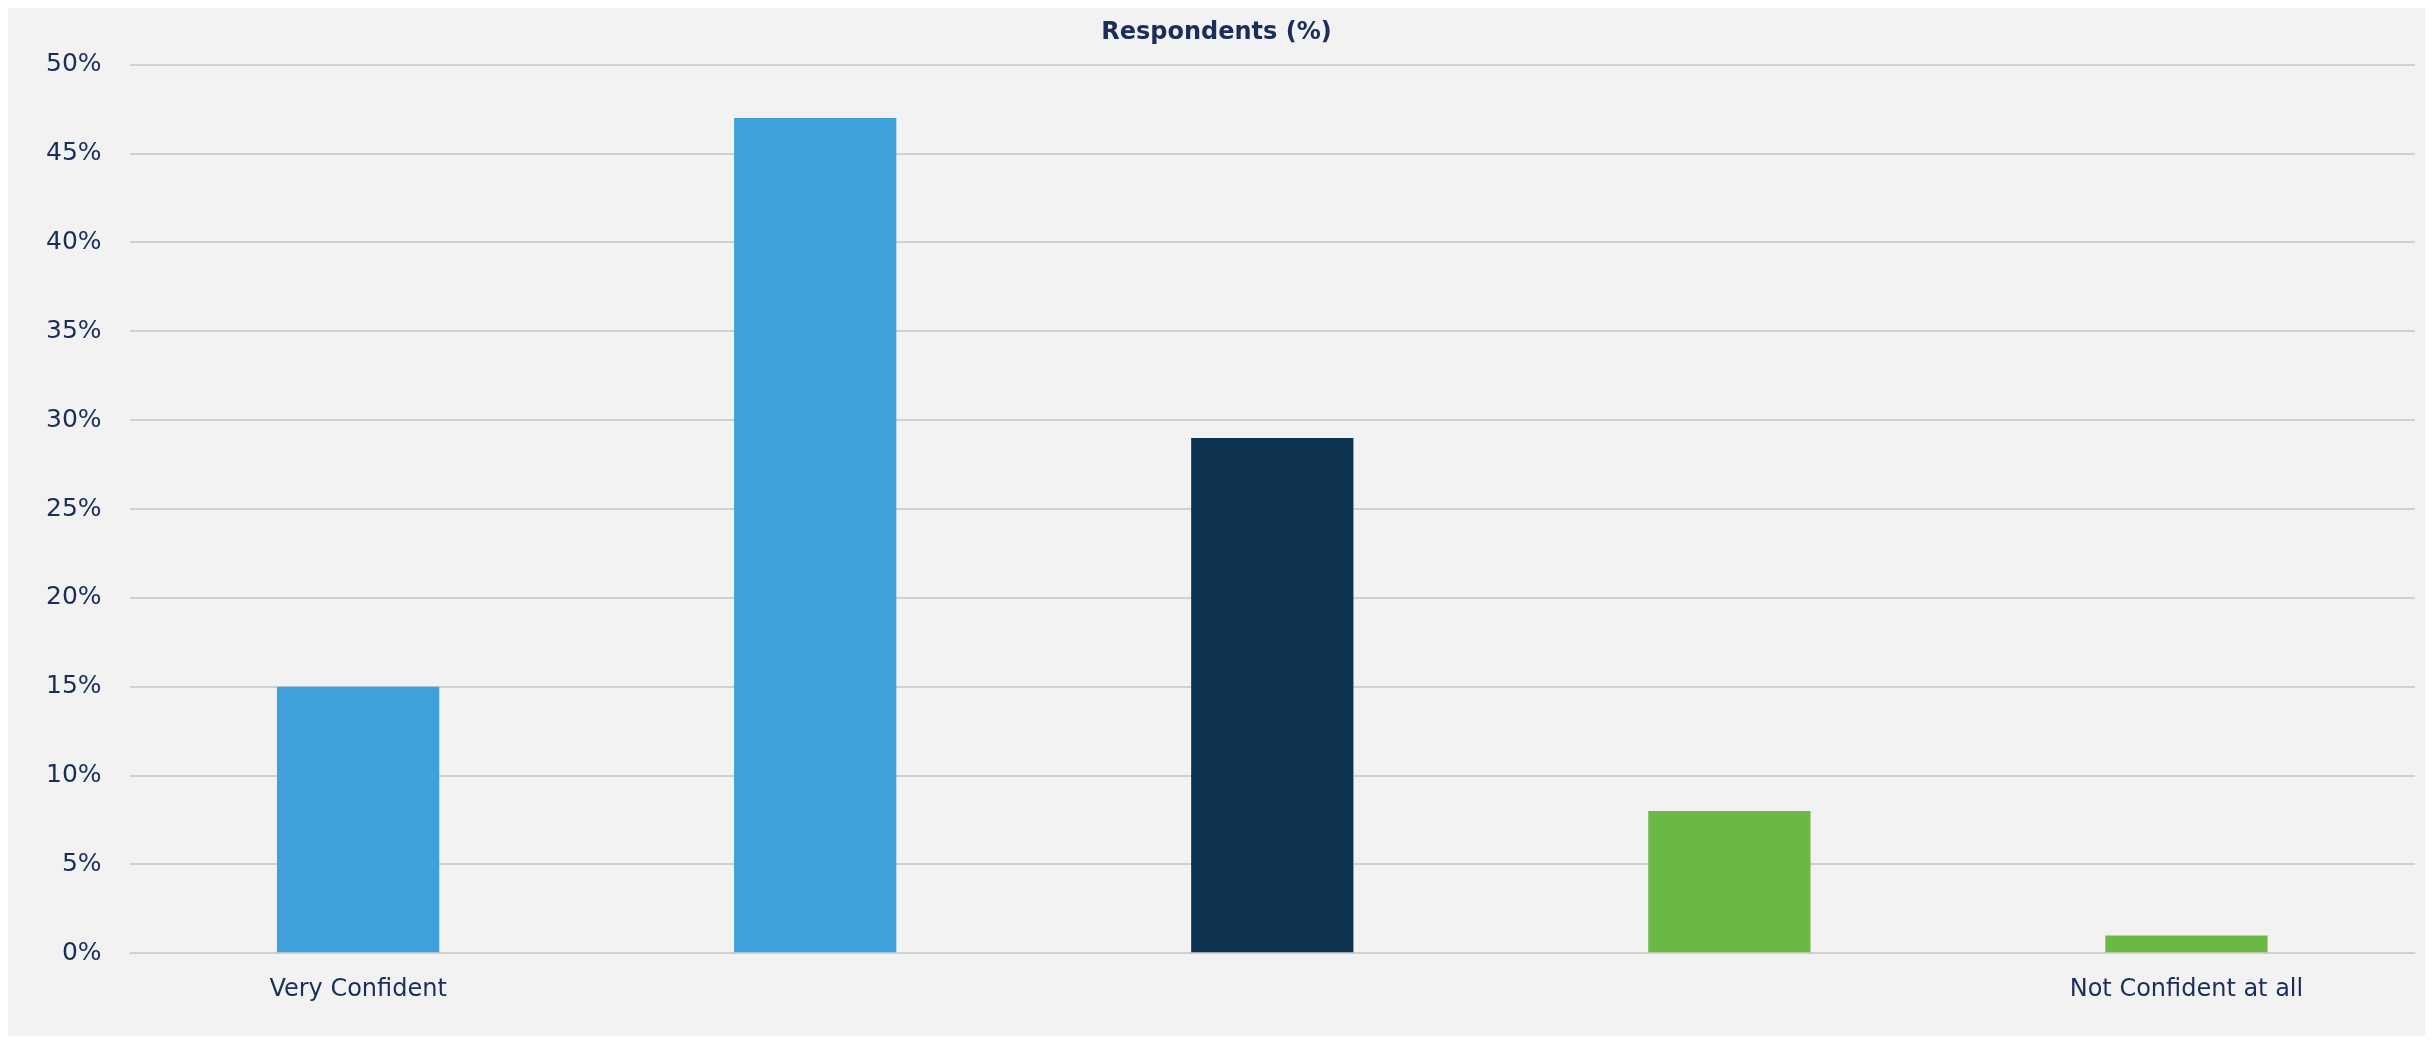  What do you see at coordinates (81, 862) in the screenshot?
I see `y-tick-label: 5%` at bounding box center [81, 862].